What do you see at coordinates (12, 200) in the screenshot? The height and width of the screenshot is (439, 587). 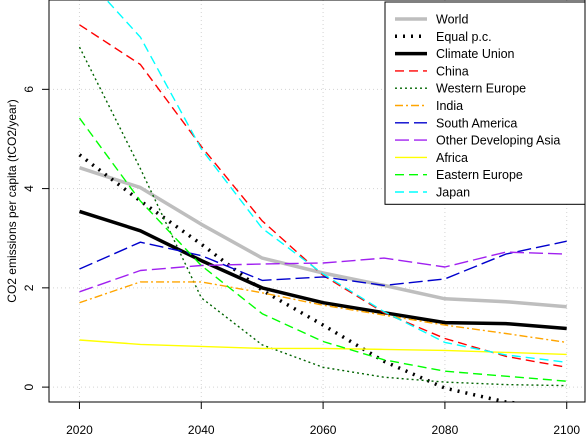 I see `y-axis-title: CO2 emissions per capita (tCO2/year)` at bounding box center [12, 200].